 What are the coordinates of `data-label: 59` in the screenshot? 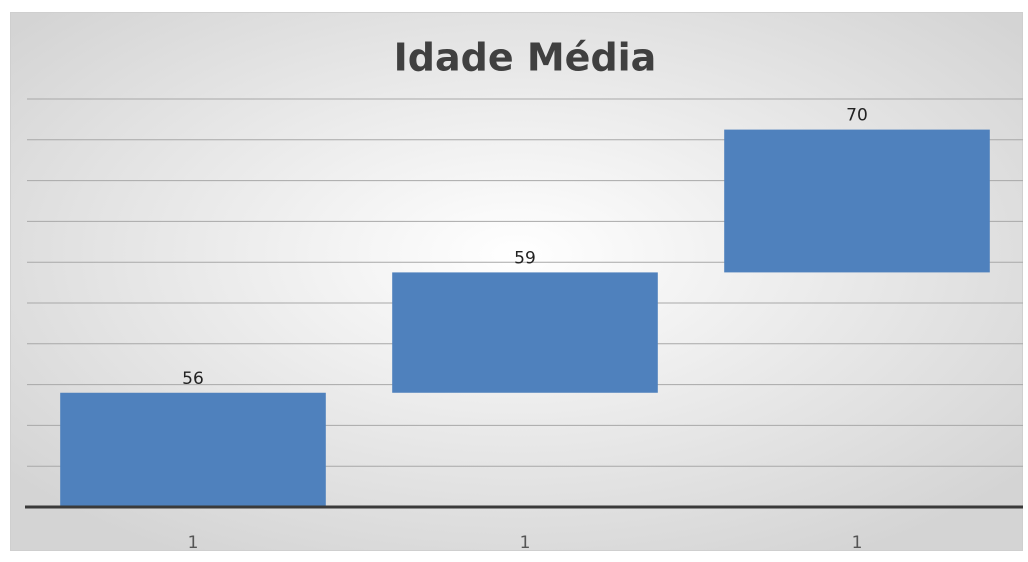 It's located at (525, 258).